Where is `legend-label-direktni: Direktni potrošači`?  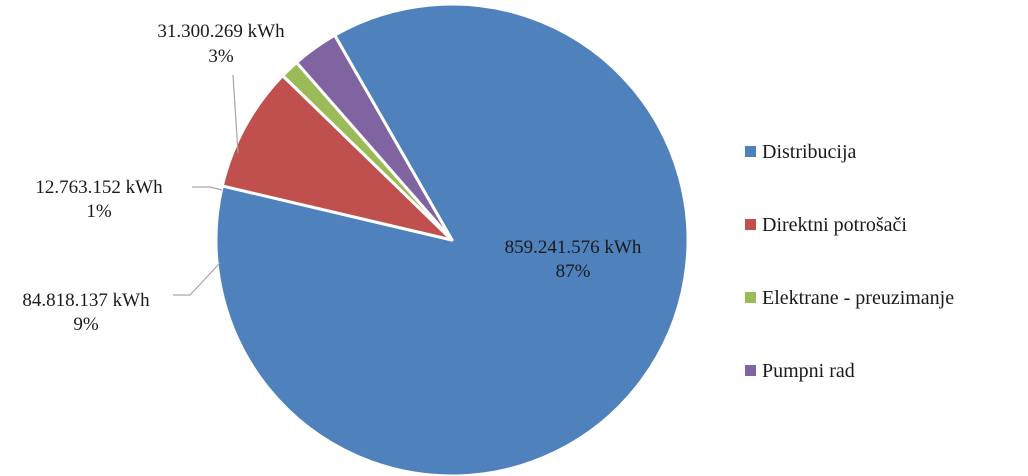
legend-label-direktni: Direktni potrošači is located at coordinates (834, 225).